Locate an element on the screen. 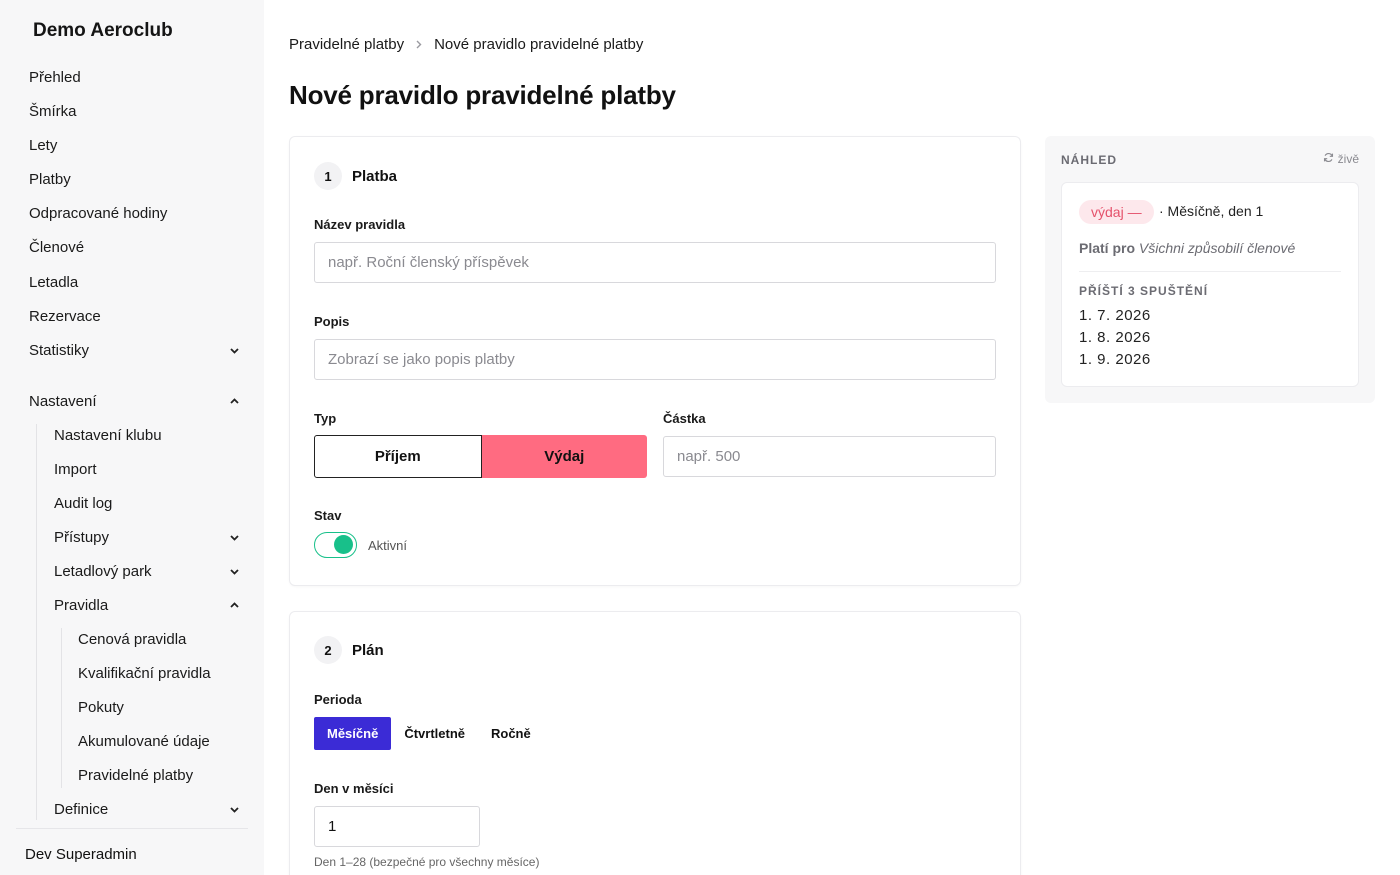 The image size is (1400, 875). sidebar-item-smirka: Šmírka is located at coordinates (53, 111).